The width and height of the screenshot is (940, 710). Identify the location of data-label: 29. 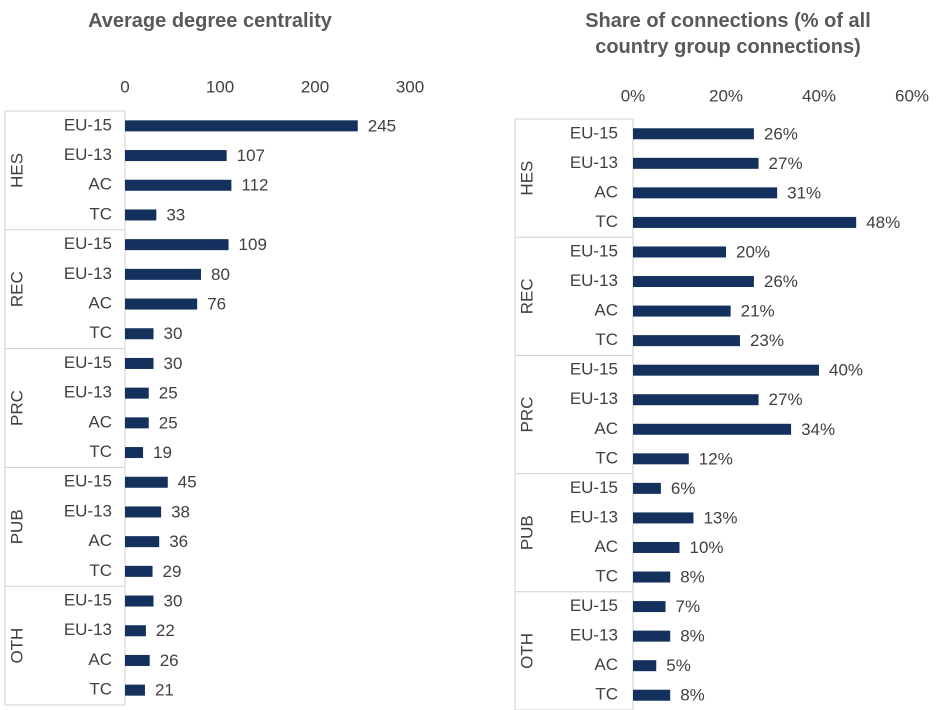
(172, 571).